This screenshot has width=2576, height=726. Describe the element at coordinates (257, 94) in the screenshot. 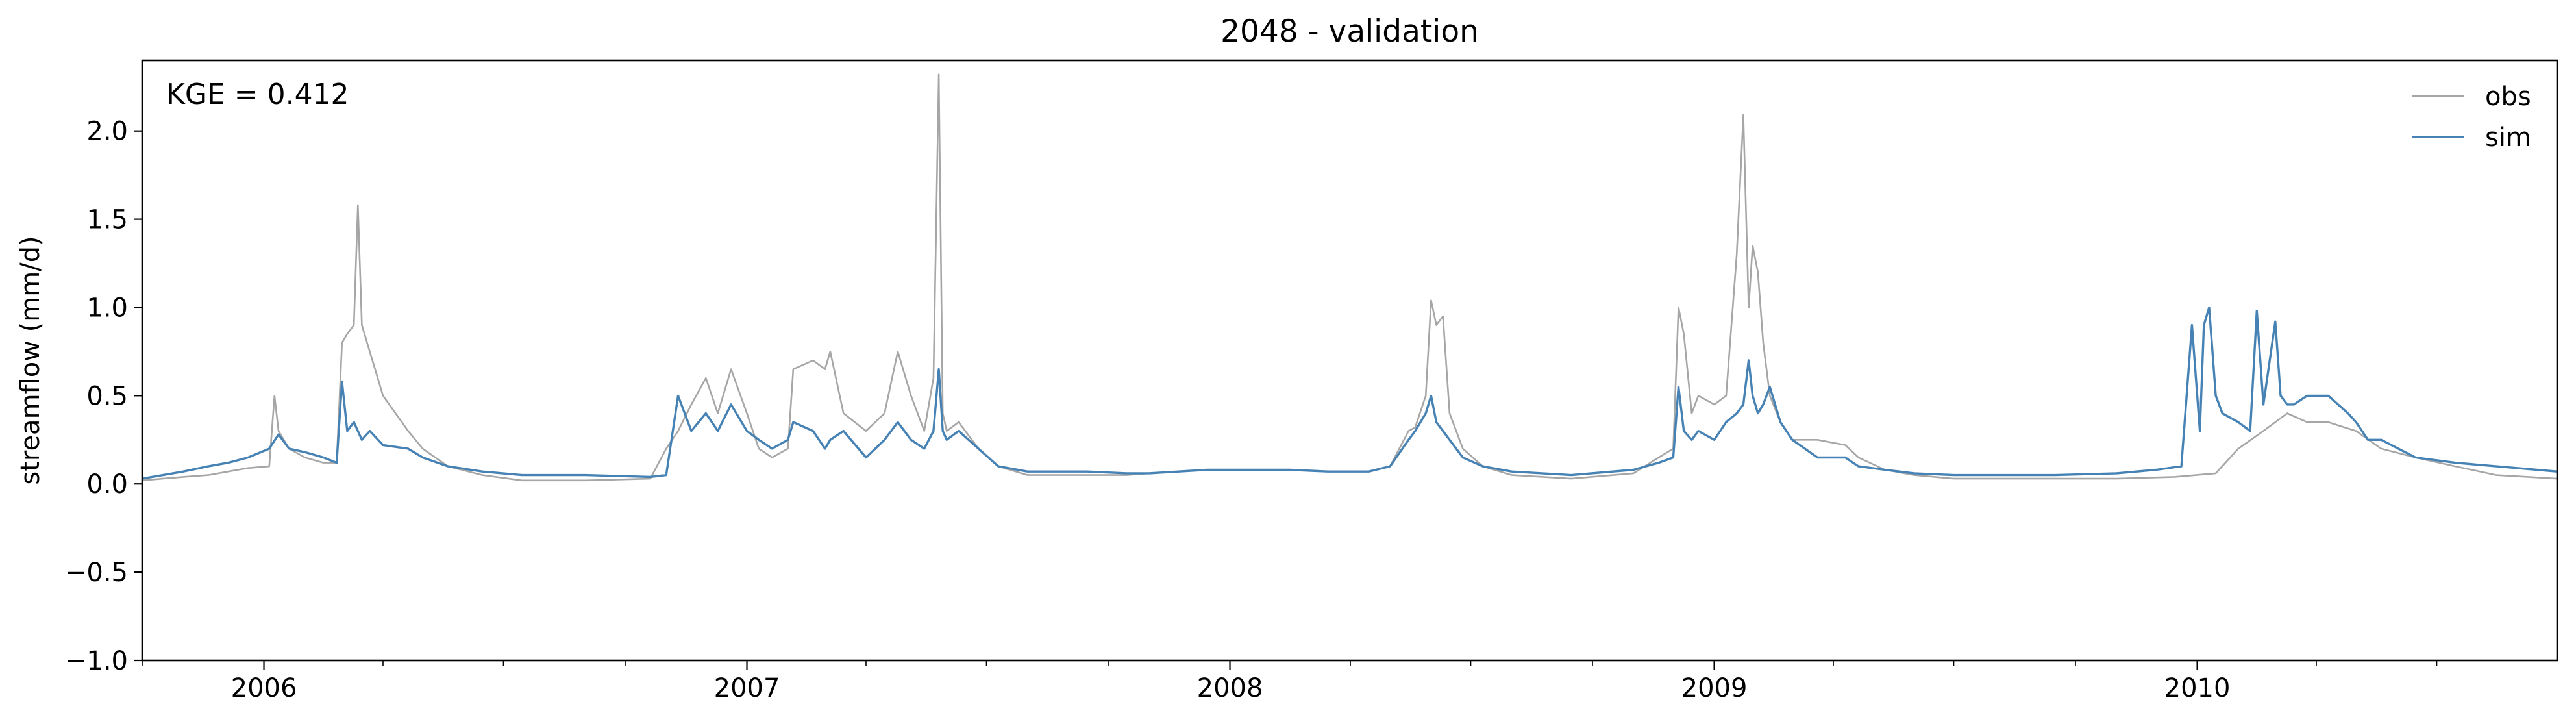

I see `kge-annotation: KGE = 0.412` at that location.